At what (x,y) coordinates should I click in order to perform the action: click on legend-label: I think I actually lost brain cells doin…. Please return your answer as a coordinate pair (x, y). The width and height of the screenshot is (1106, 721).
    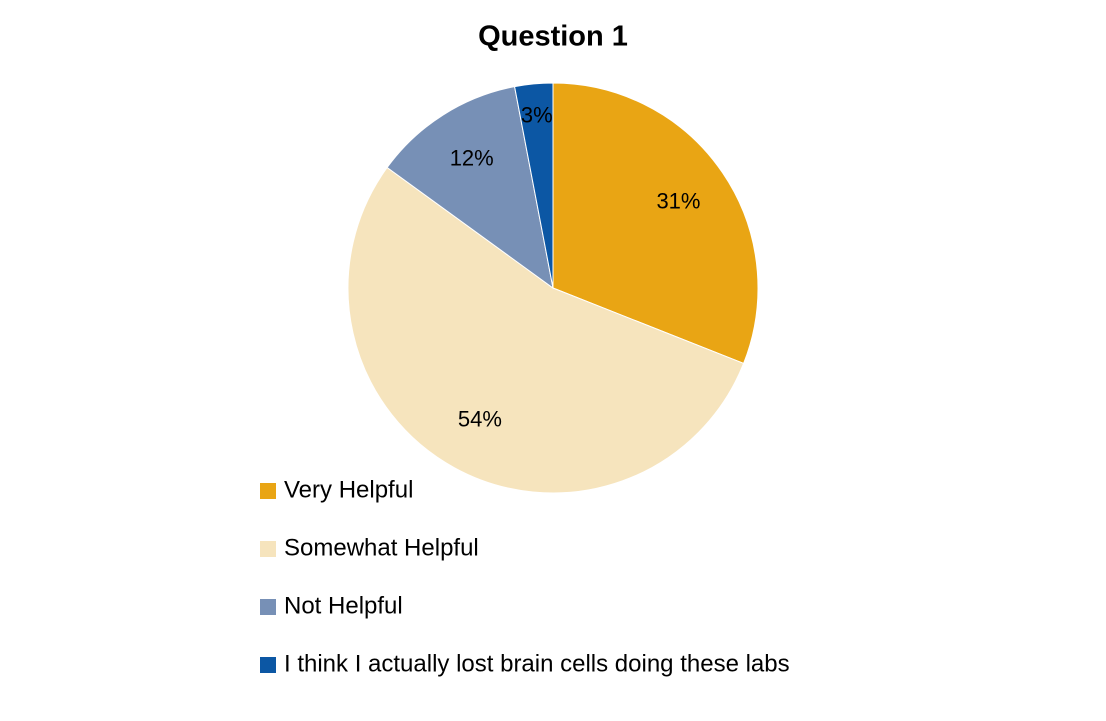
    Looking at the image, I should click on (537, 663).